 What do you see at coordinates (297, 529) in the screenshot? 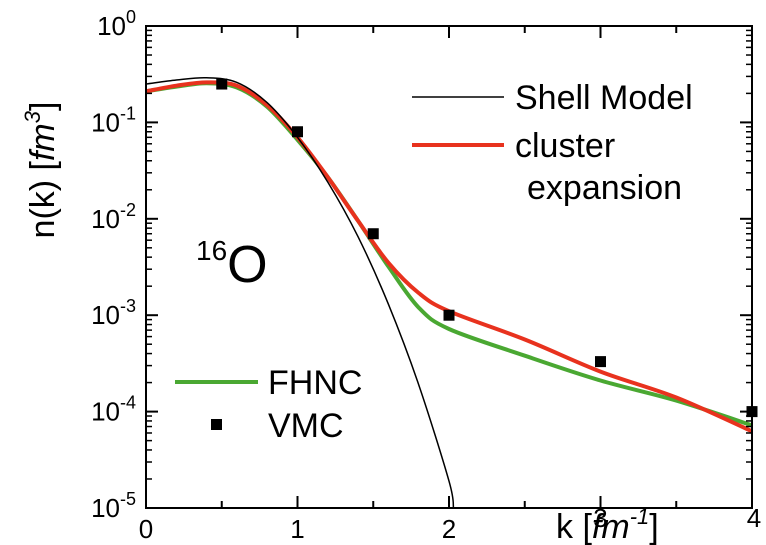
I see `x-tick-label: 1` at bounding box center [297, 529].